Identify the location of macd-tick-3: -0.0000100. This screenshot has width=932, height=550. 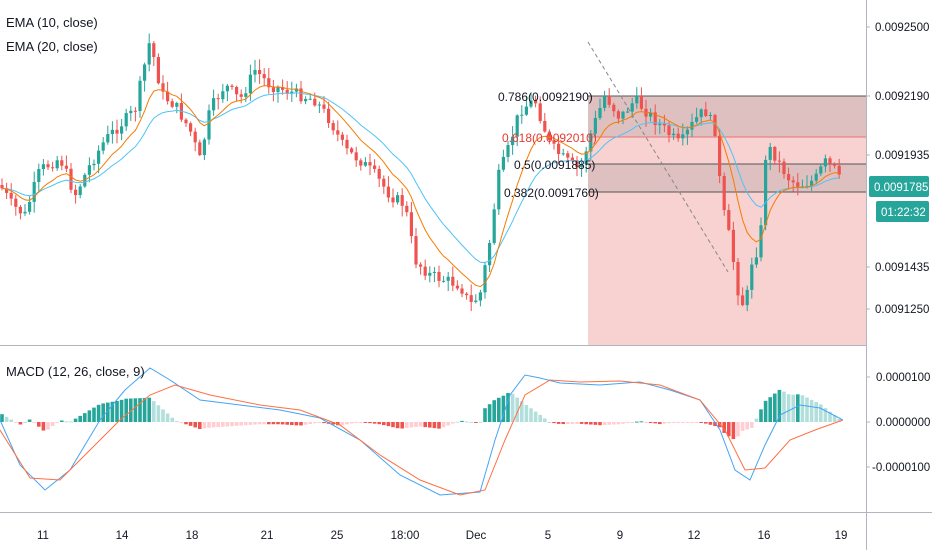
(901, 468).